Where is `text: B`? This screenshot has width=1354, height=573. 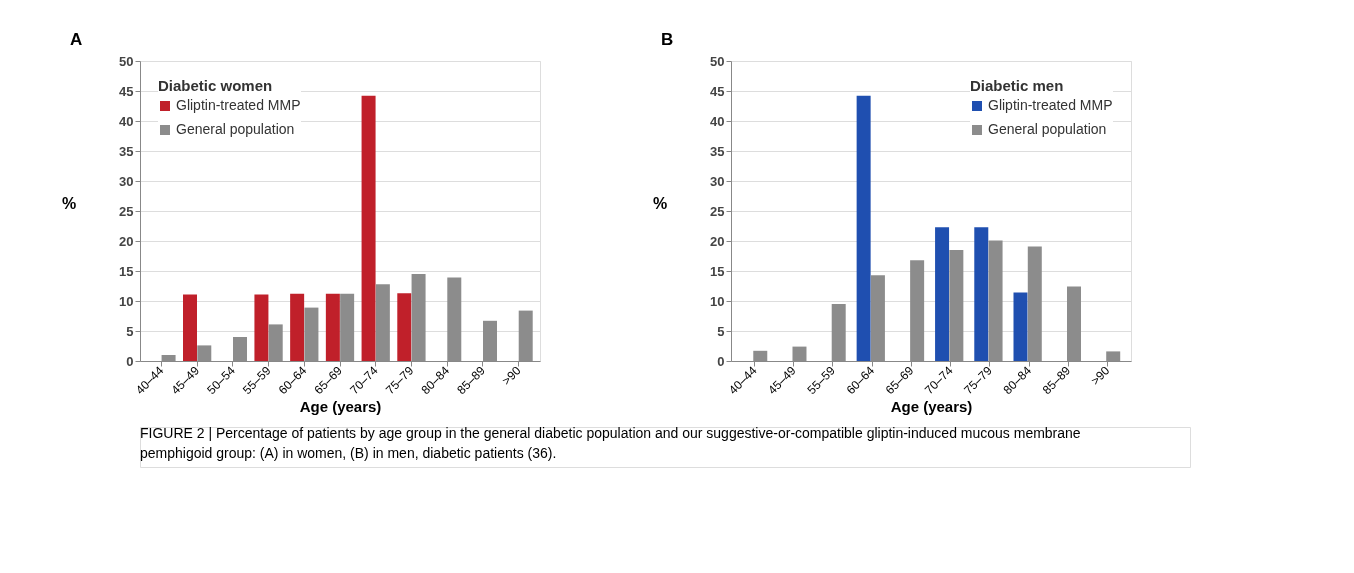
text: B is located at coordinates (667, 39).